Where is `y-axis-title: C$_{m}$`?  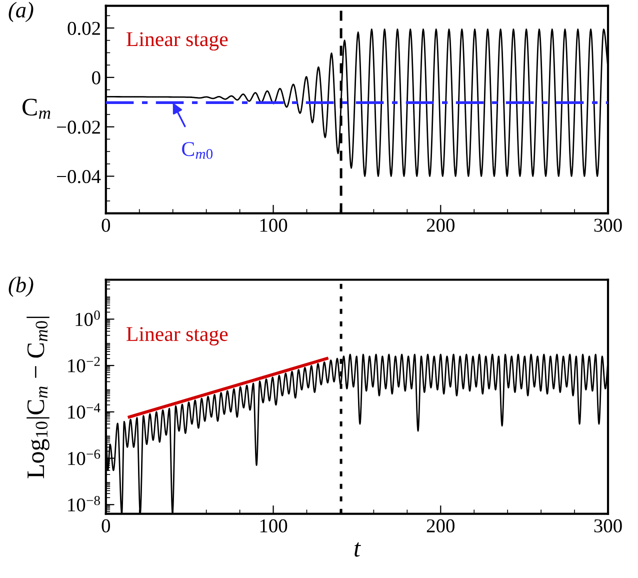
y-axis-title: C$_{m}$ is located at coordinates (36, 108).